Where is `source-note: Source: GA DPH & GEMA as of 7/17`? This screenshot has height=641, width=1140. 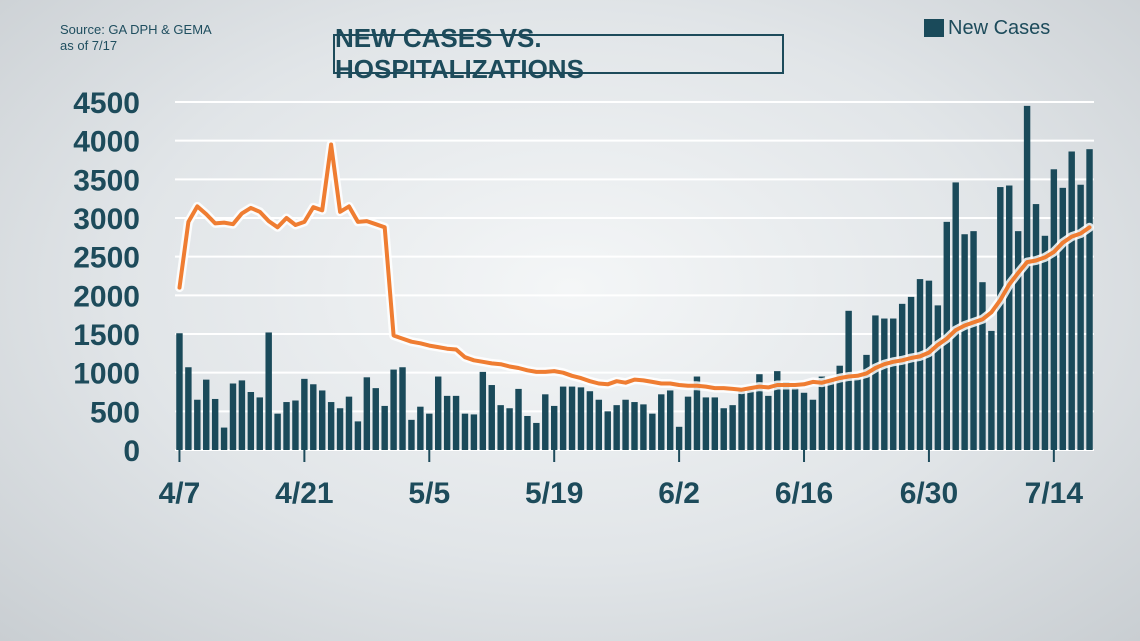
source-note: Source: GA DPH & GEMA as of 7/17 is located at coordinates (136, 38).